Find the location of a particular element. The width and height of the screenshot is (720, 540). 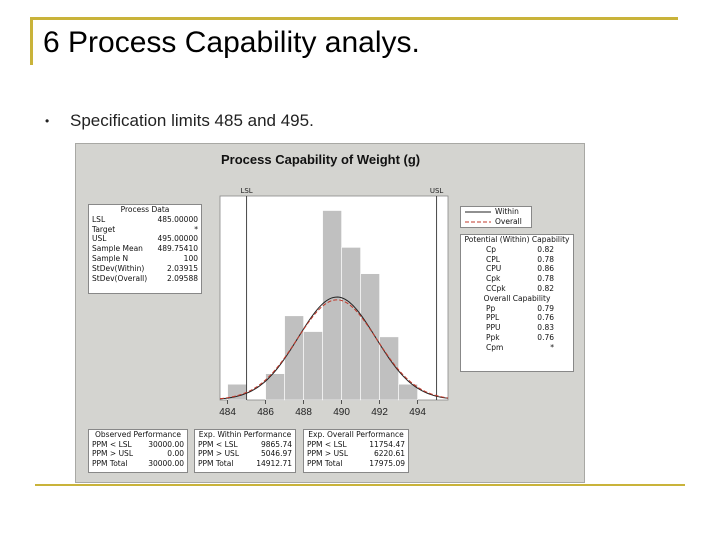

slide-frame-left is located at coordinates (31, 41).